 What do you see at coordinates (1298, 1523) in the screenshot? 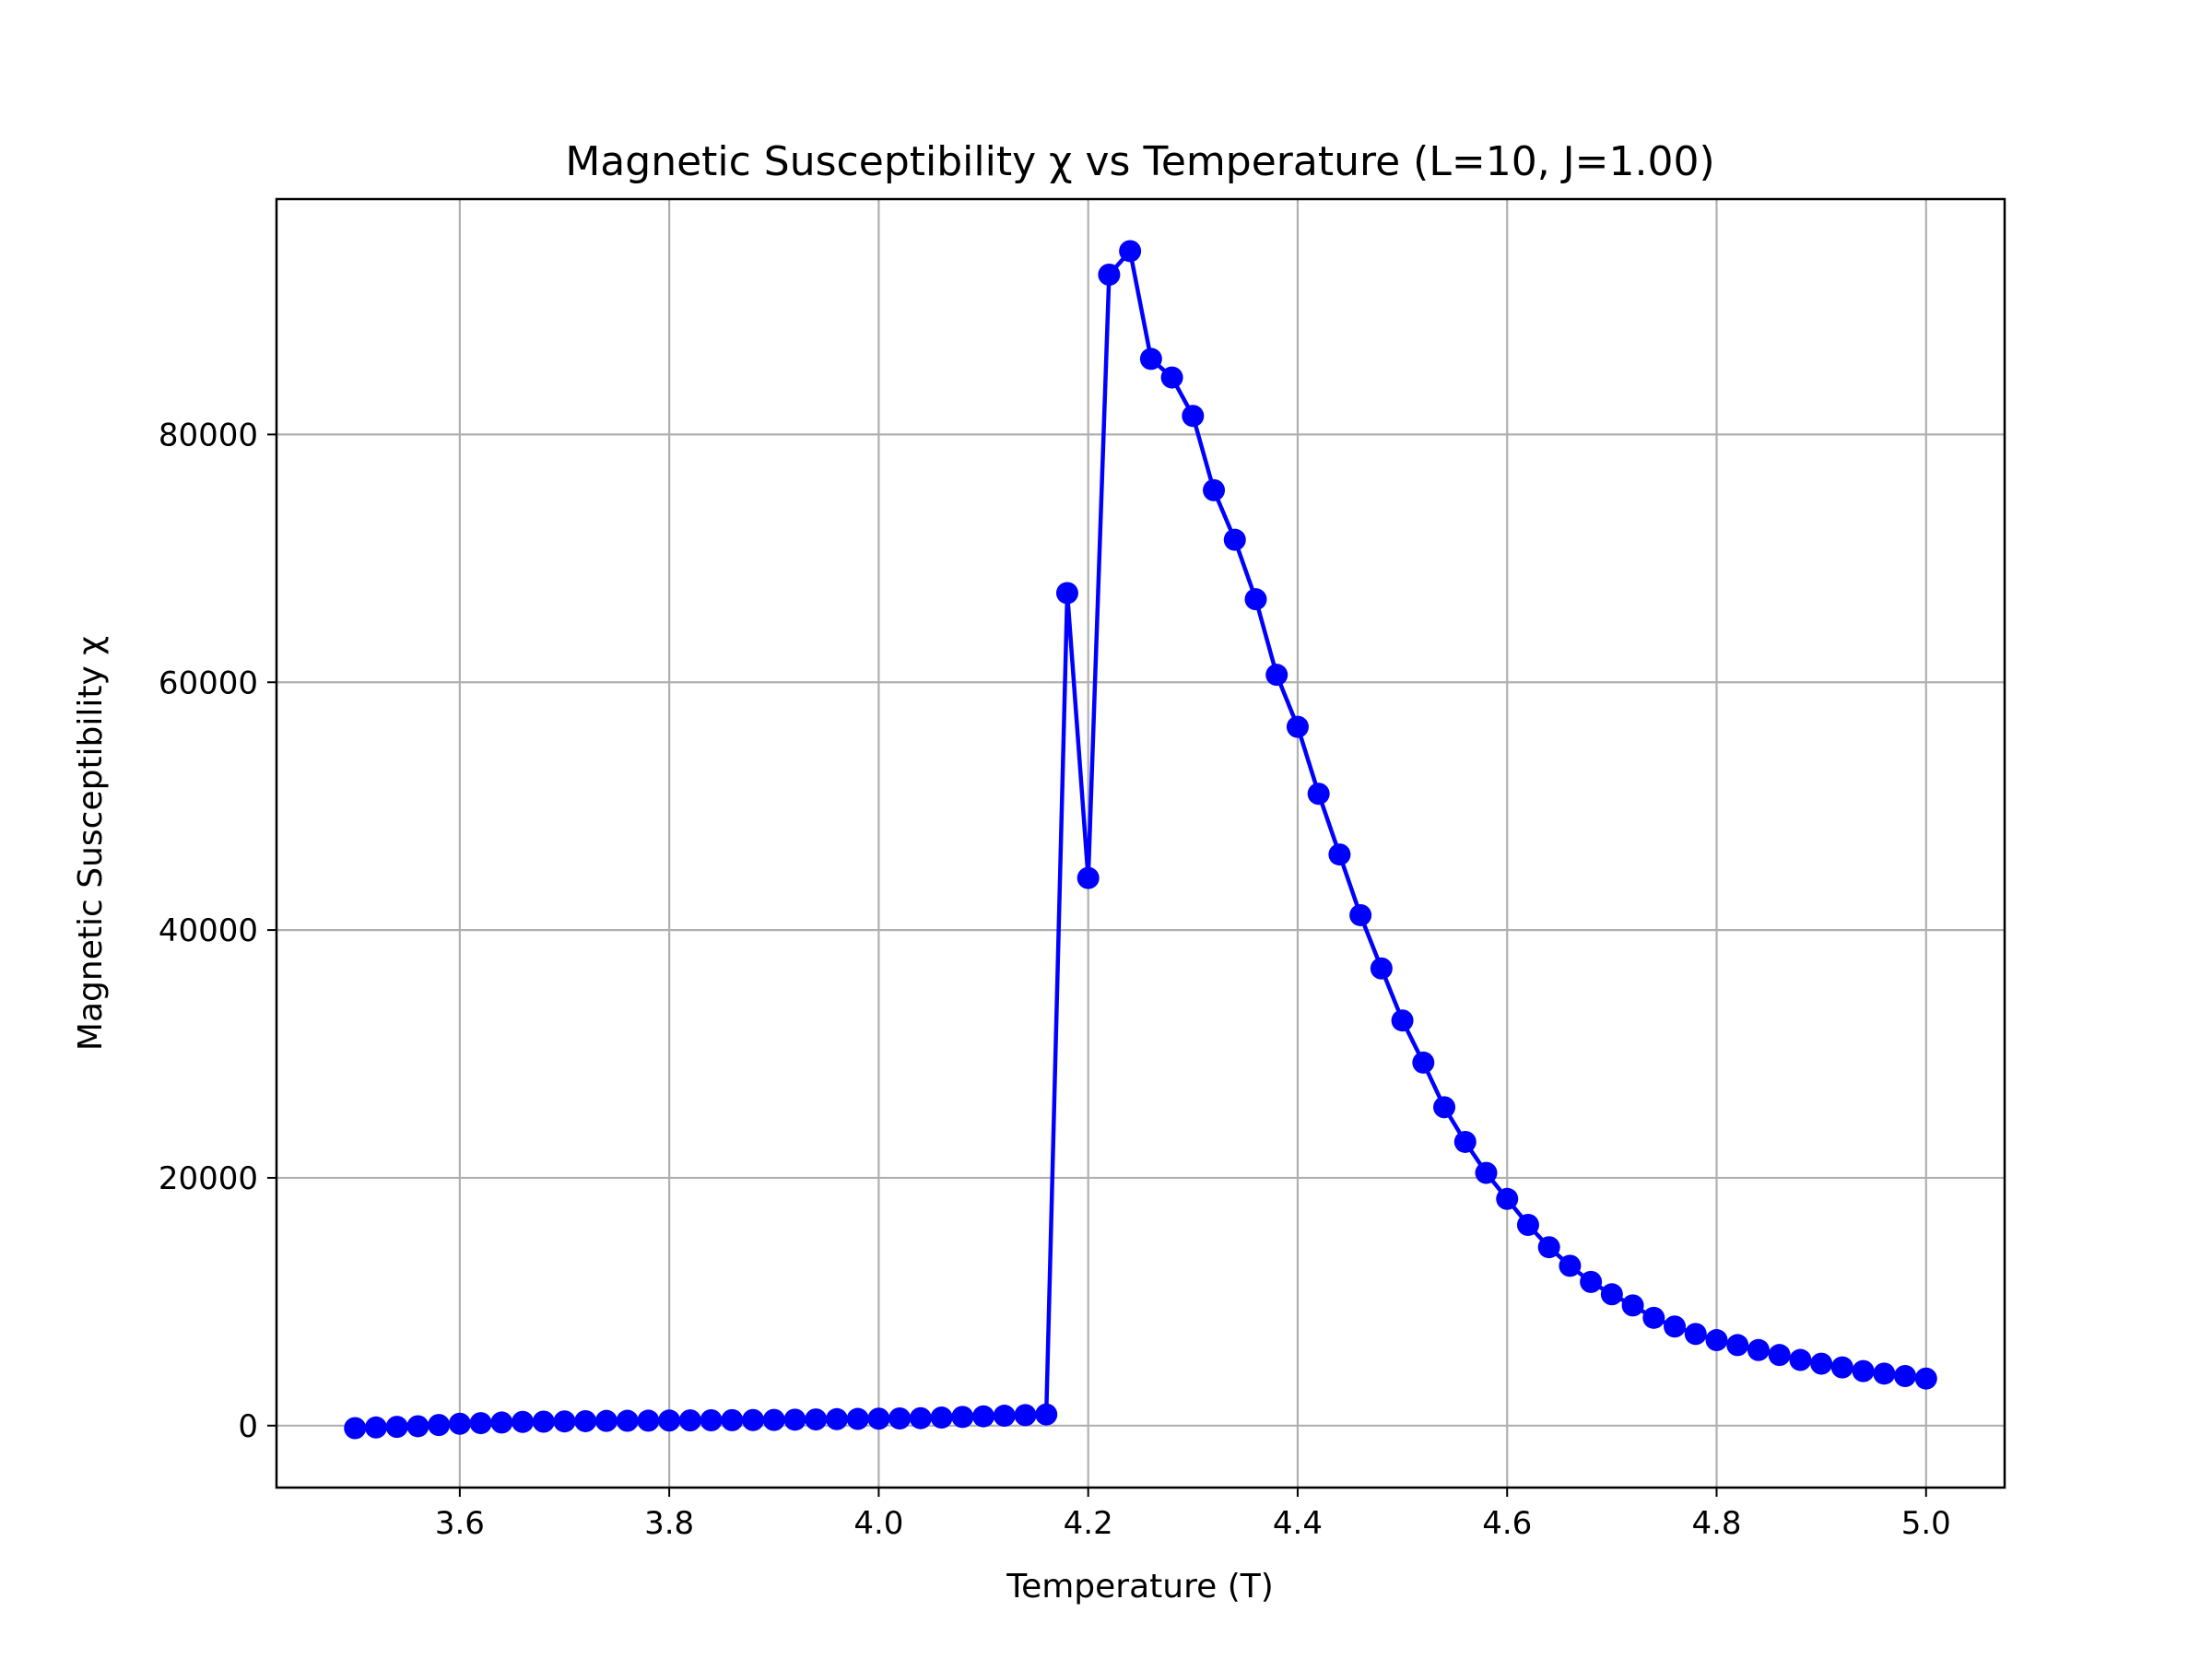
I see `x-tick-label: 4.4` at bounding box center [1298, 1523].